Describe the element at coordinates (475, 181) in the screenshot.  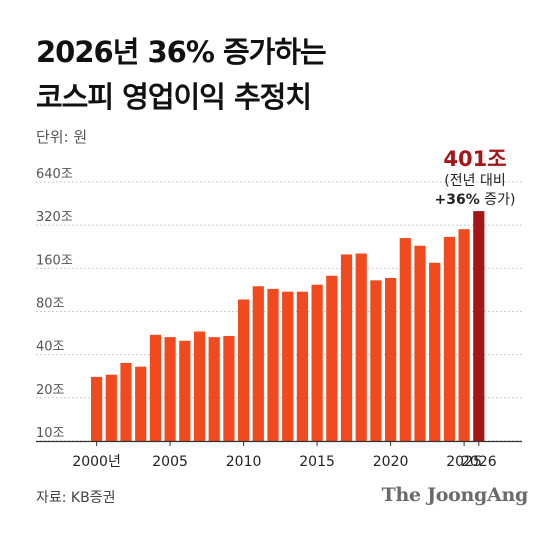
I see `callout-note-line-1: (전년 대비` at that location.